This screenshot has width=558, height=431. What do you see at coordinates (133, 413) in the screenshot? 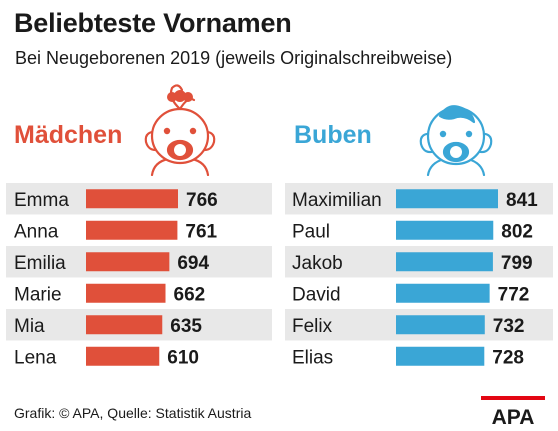
I see `source-credit: Grafik: © APA, Quelle: Statistik Austria` at bounding box center [133, 413].